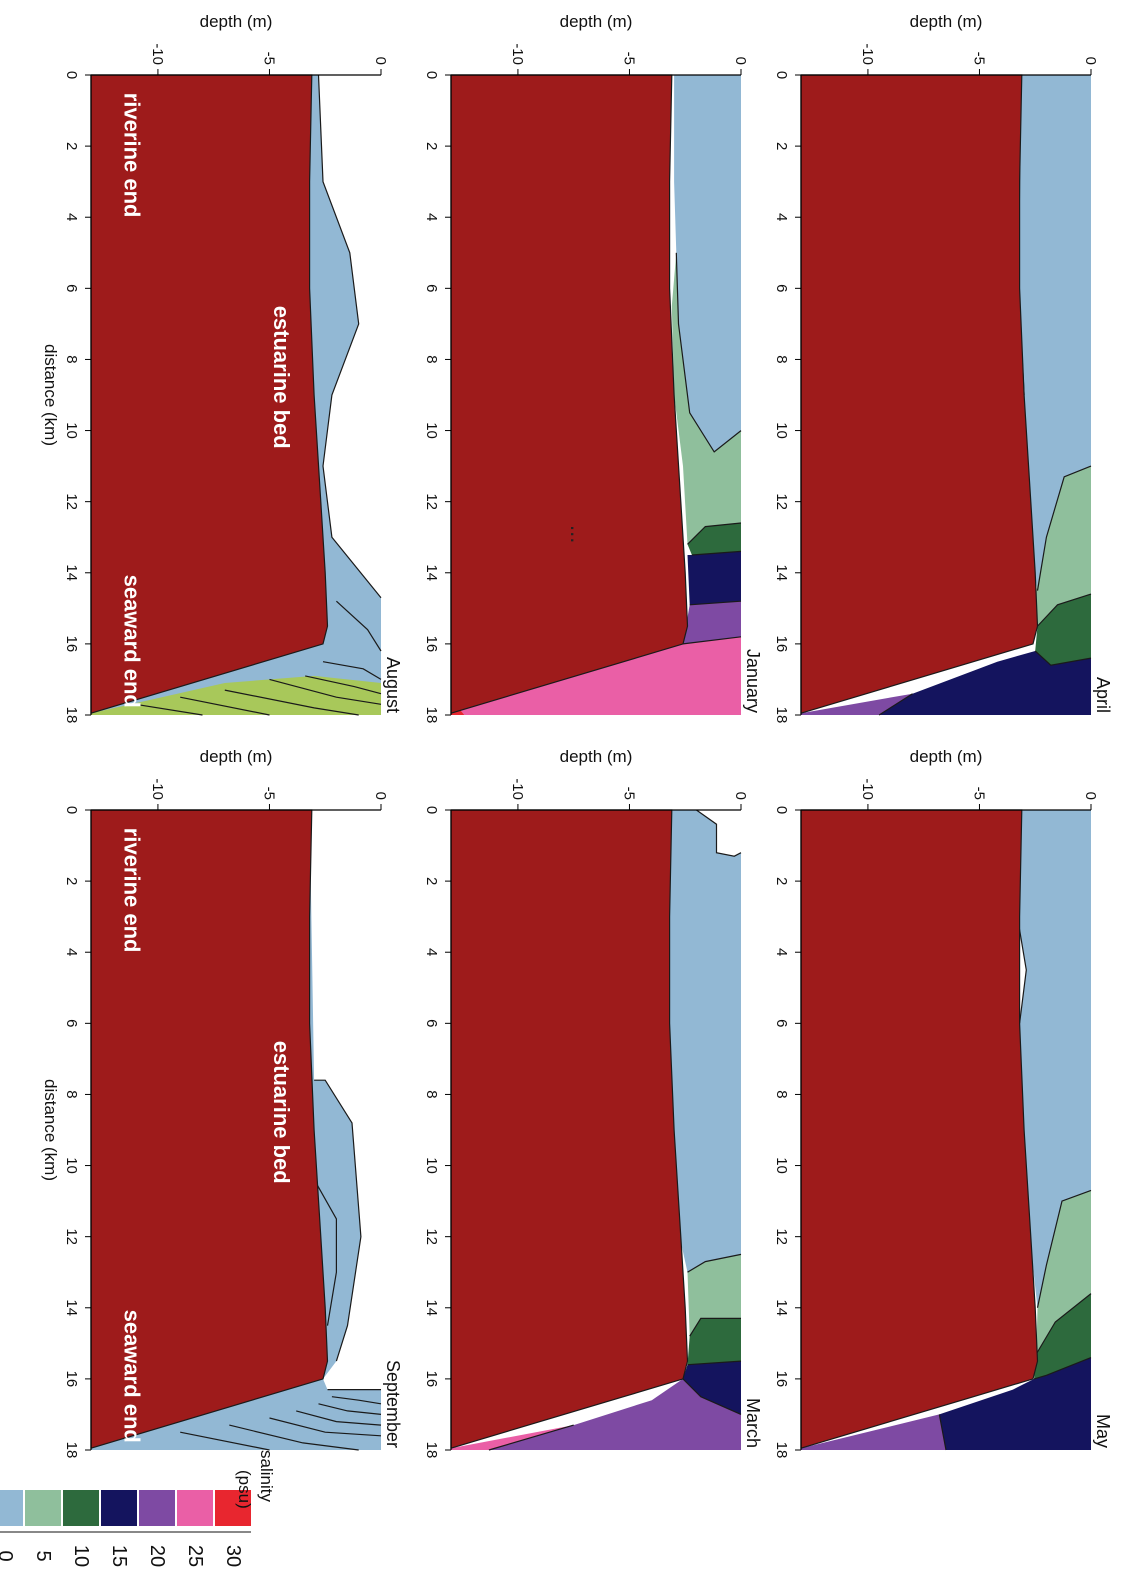  Describe the element at coordinates (431, 1236) in the screenshot. I see `x-tick-label: 12` at that location.